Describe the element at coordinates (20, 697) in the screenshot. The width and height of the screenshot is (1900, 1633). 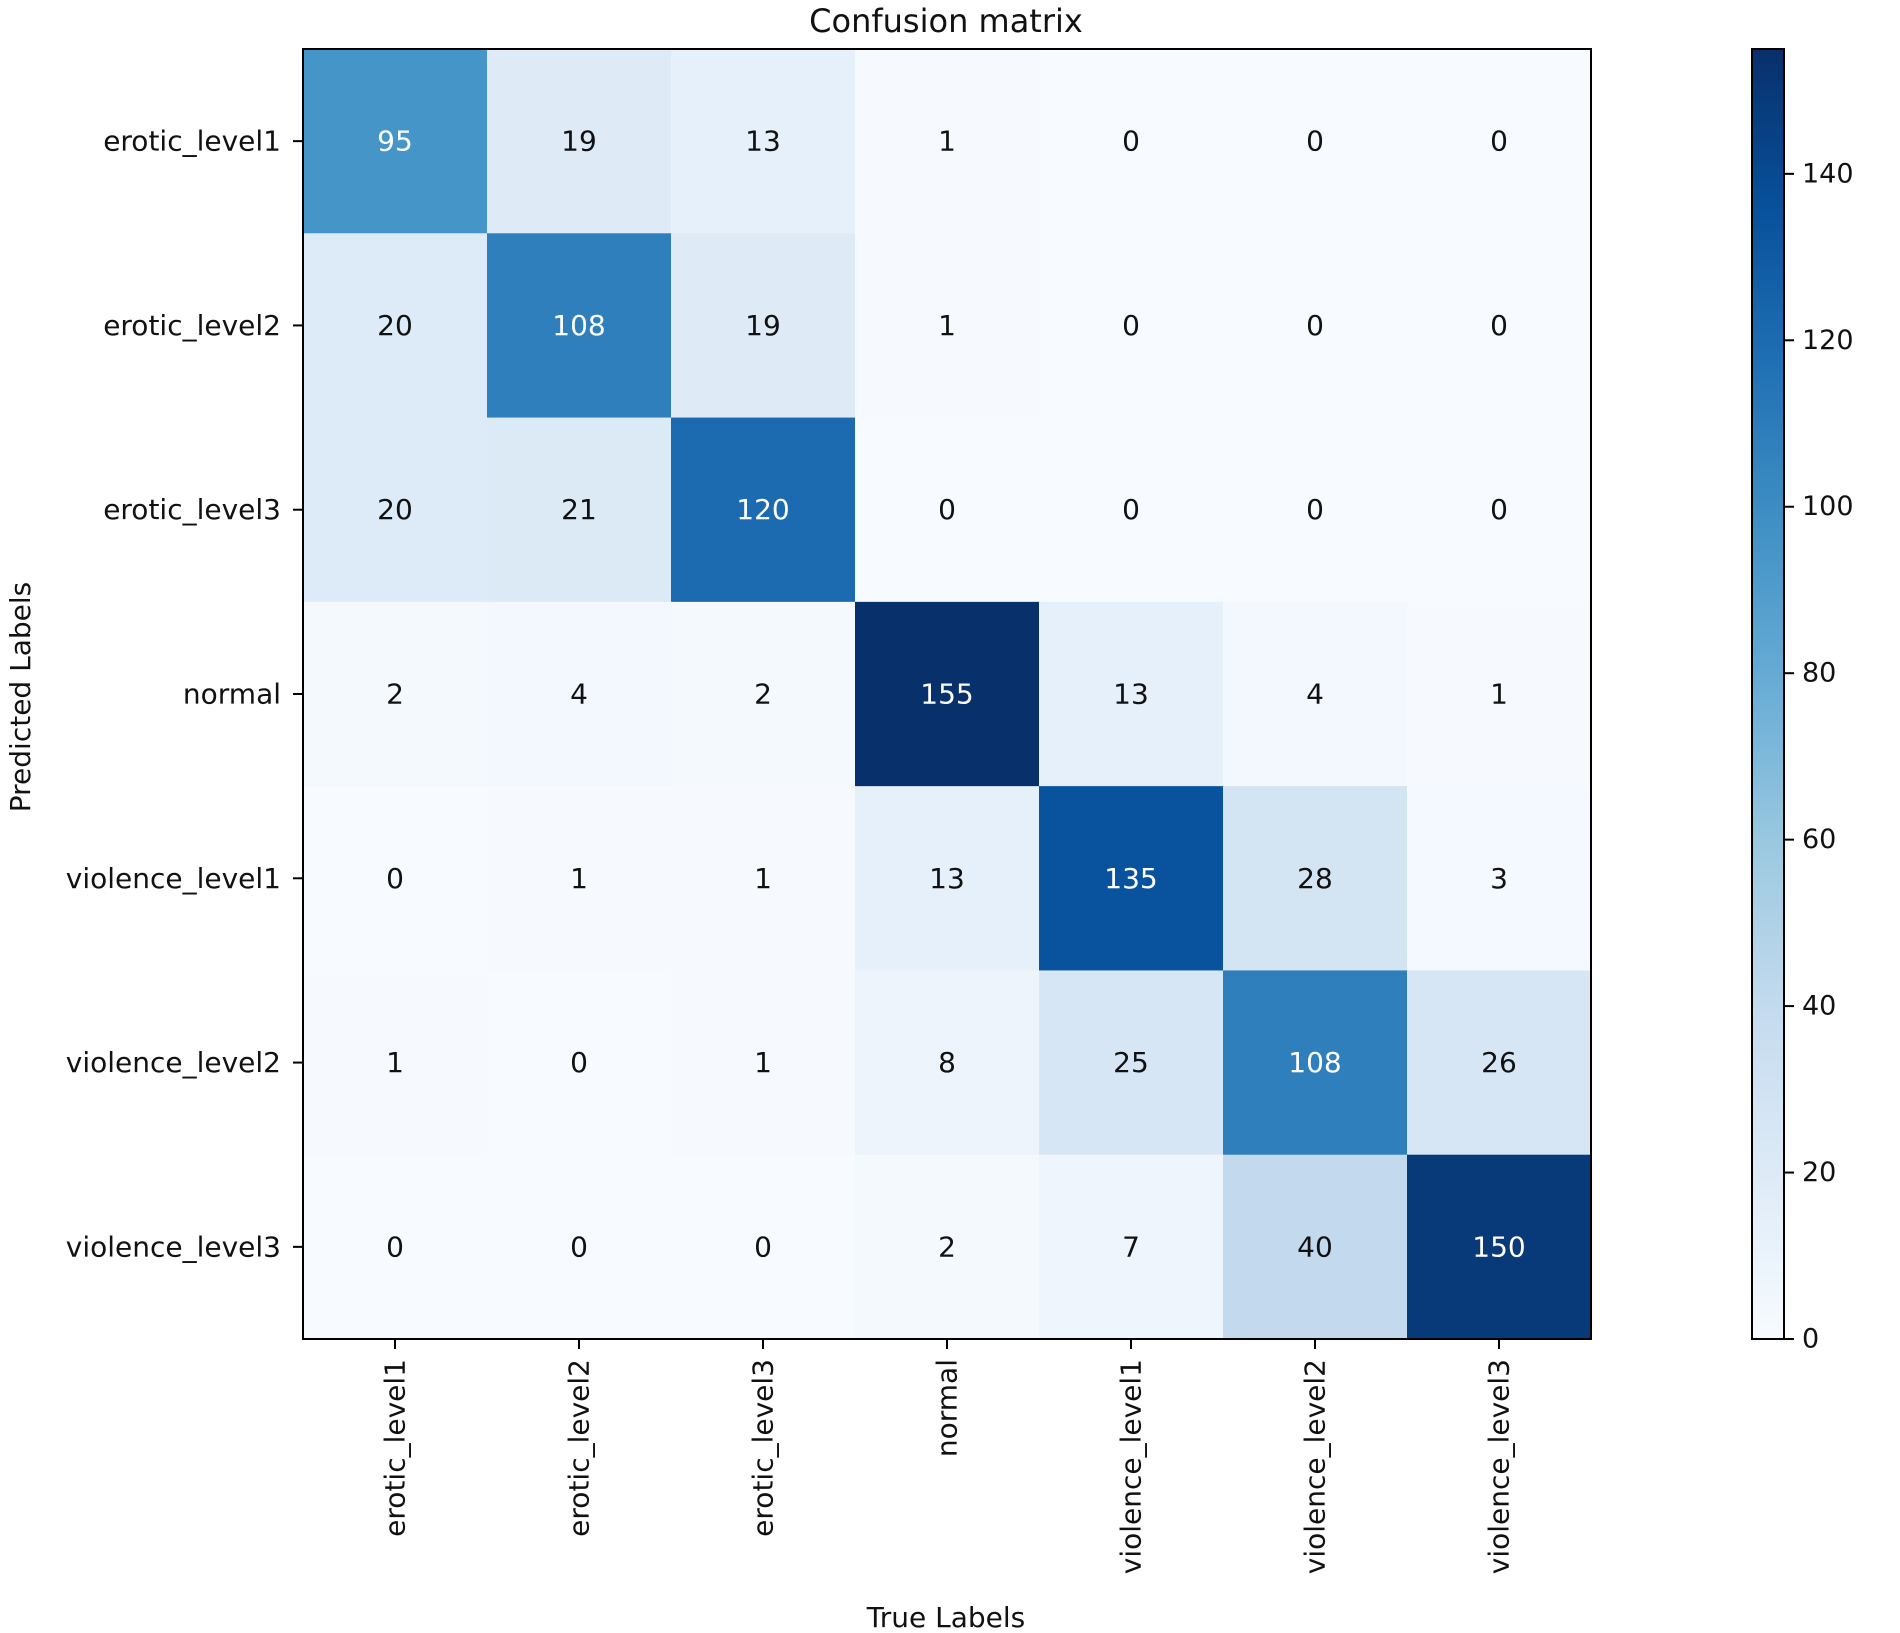
I see `y-axis-label: Predicted Labels` at that location.